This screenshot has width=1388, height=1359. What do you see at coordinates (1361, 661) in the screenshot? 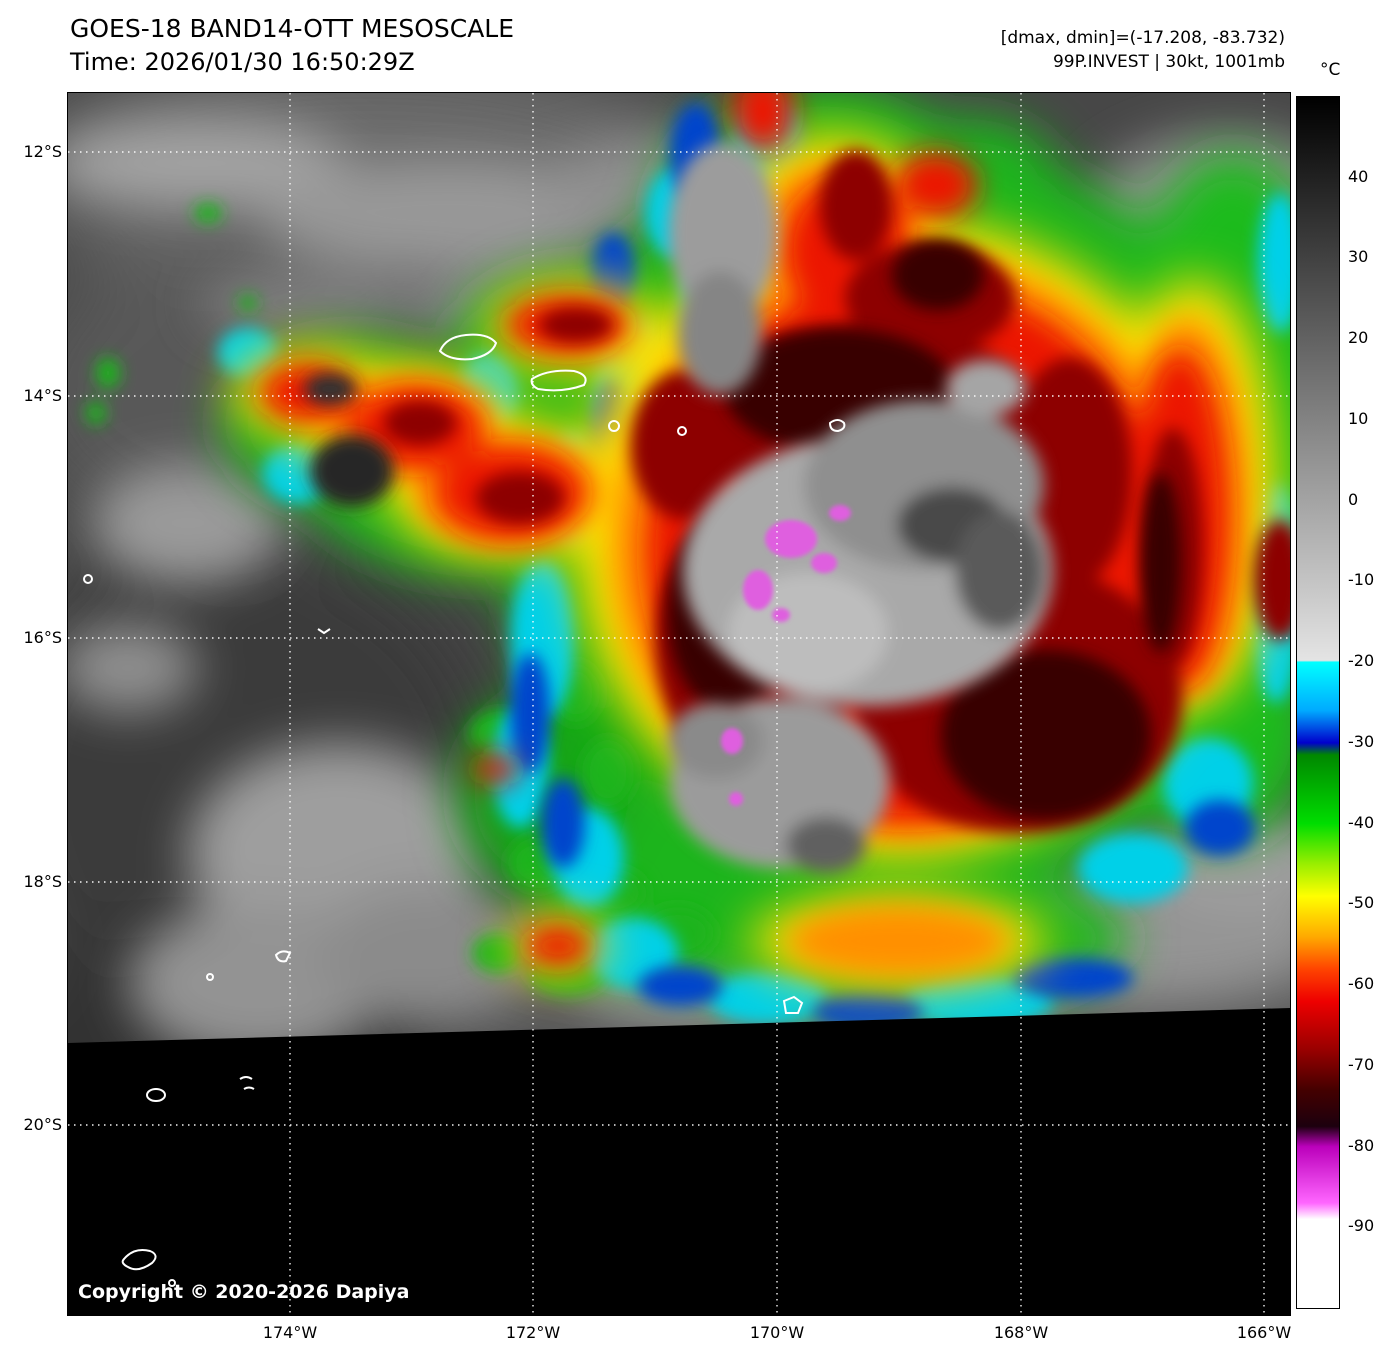
I see `colorbar-tick-label: -20` at bounding box center [1361, 661].